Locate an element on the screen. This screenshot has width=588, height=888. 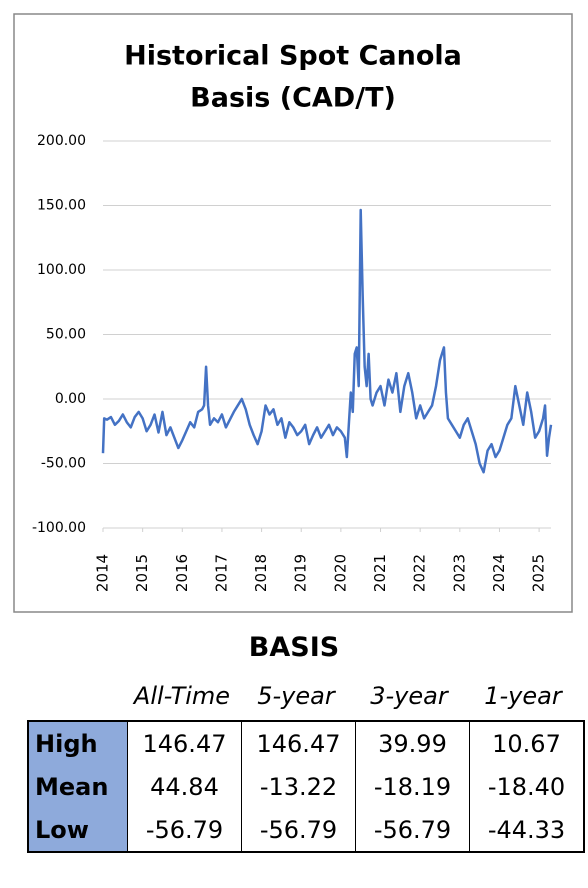
y-tick-label: -50.00 is located at coordinates (63, 464).